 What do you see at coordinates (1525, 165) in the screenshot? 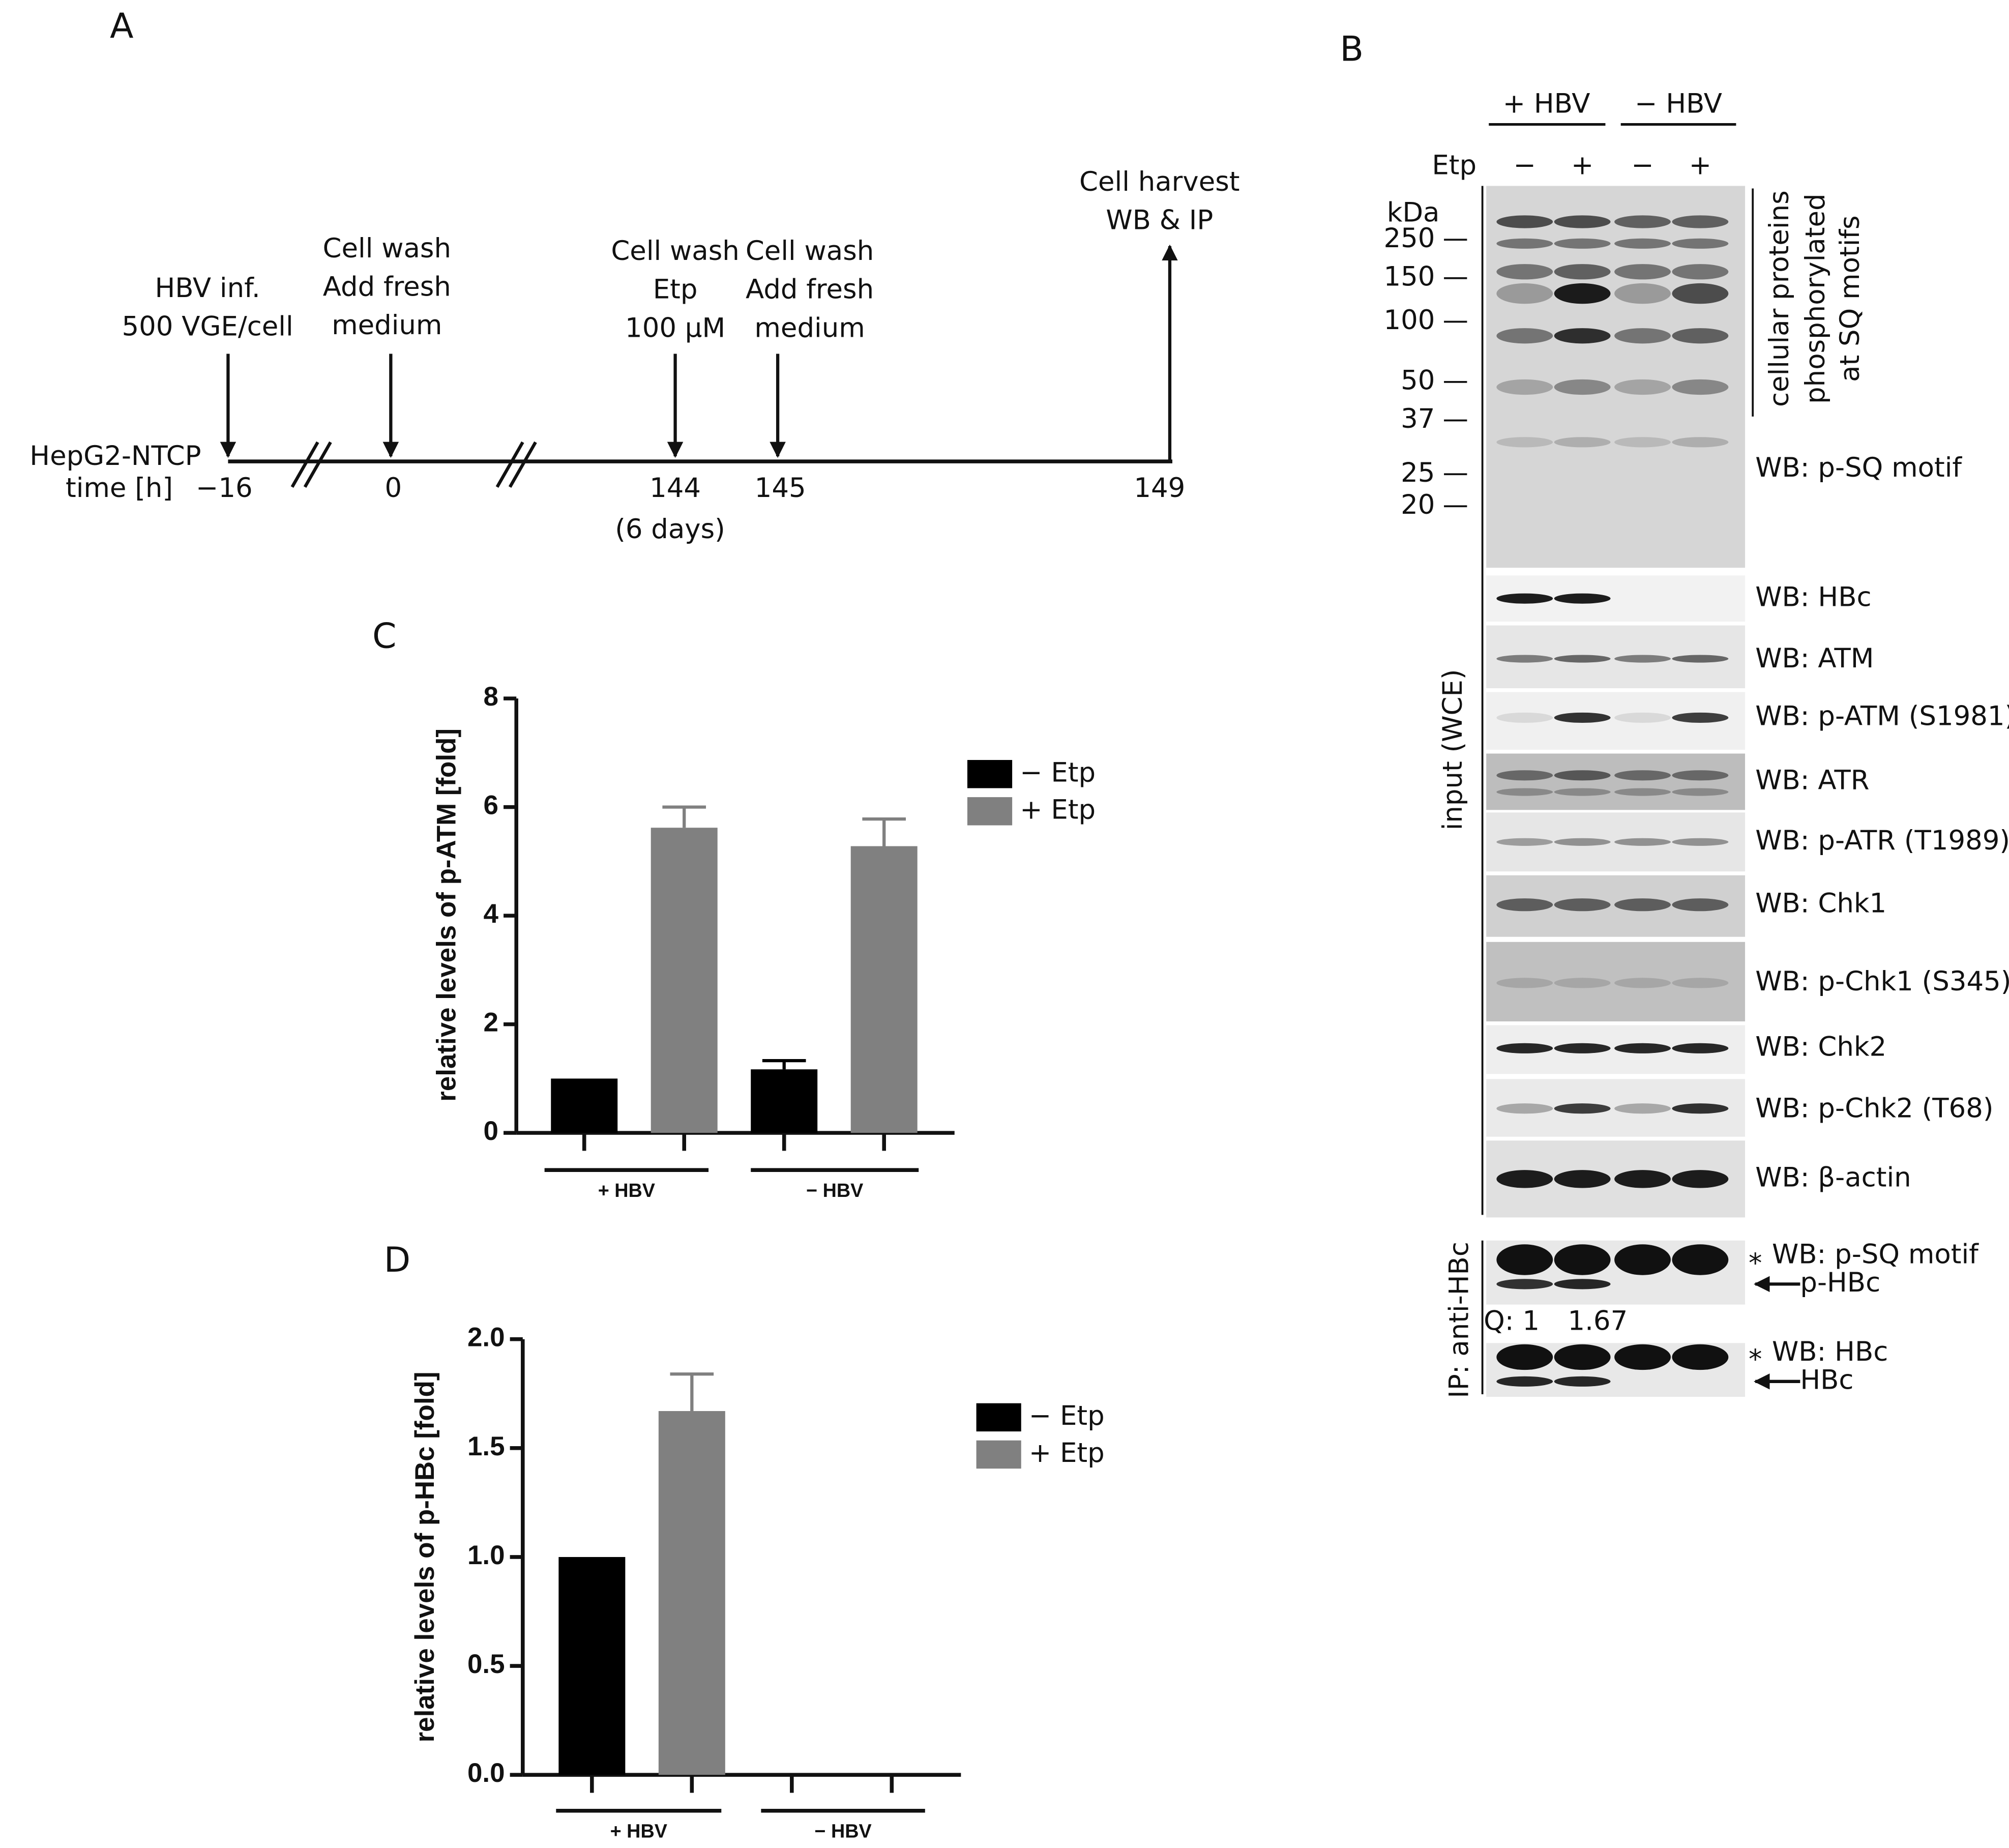
I see `lane-sign: −` at bounding box center [1525, 165].